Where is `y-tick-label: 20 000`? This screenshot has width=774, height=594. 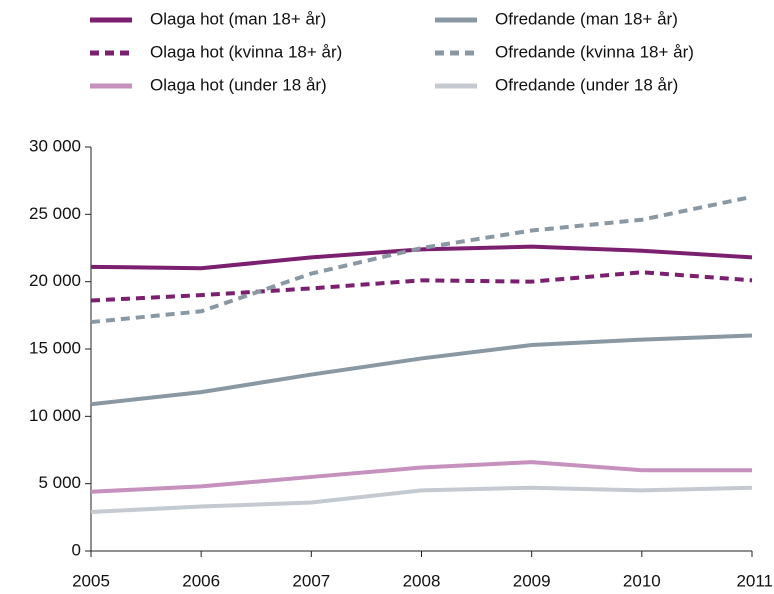 y-tick-label: 20 000 is located at coordinates (55, 280).